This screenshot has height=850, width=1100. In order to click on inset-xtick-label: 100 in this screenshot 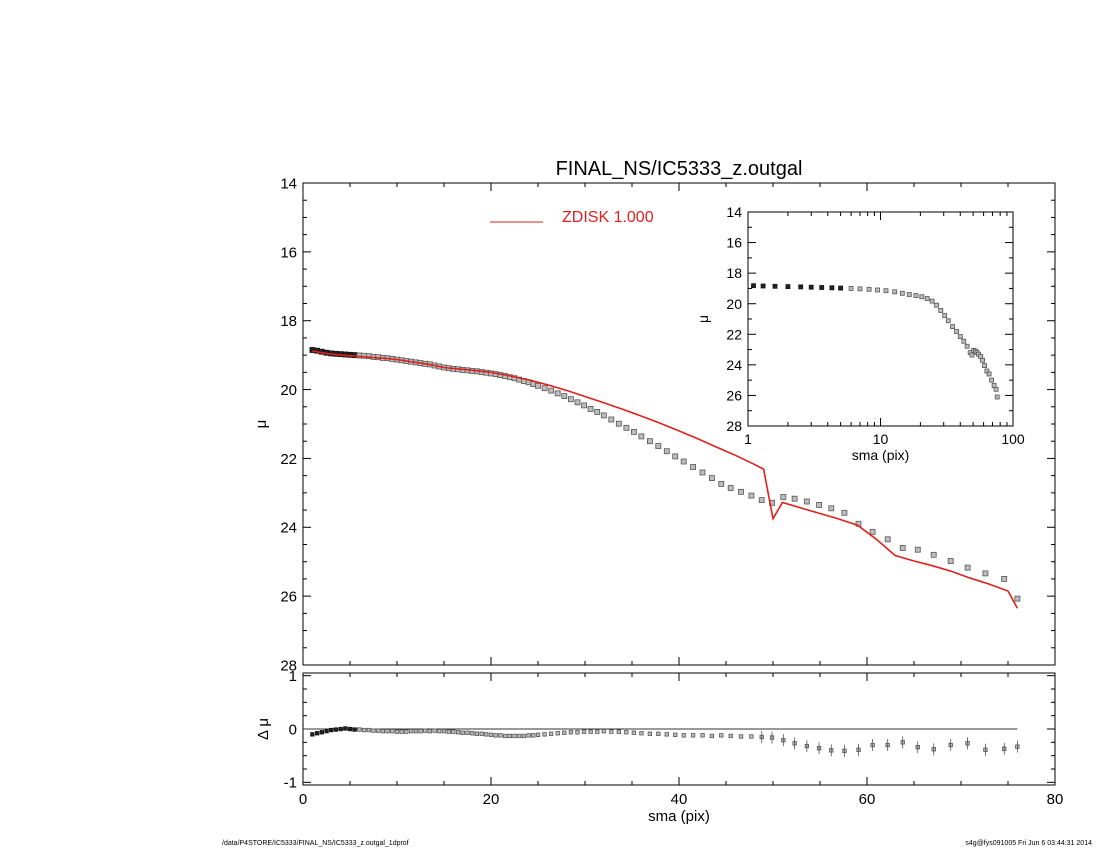, I will do `click(1013, 439)`.